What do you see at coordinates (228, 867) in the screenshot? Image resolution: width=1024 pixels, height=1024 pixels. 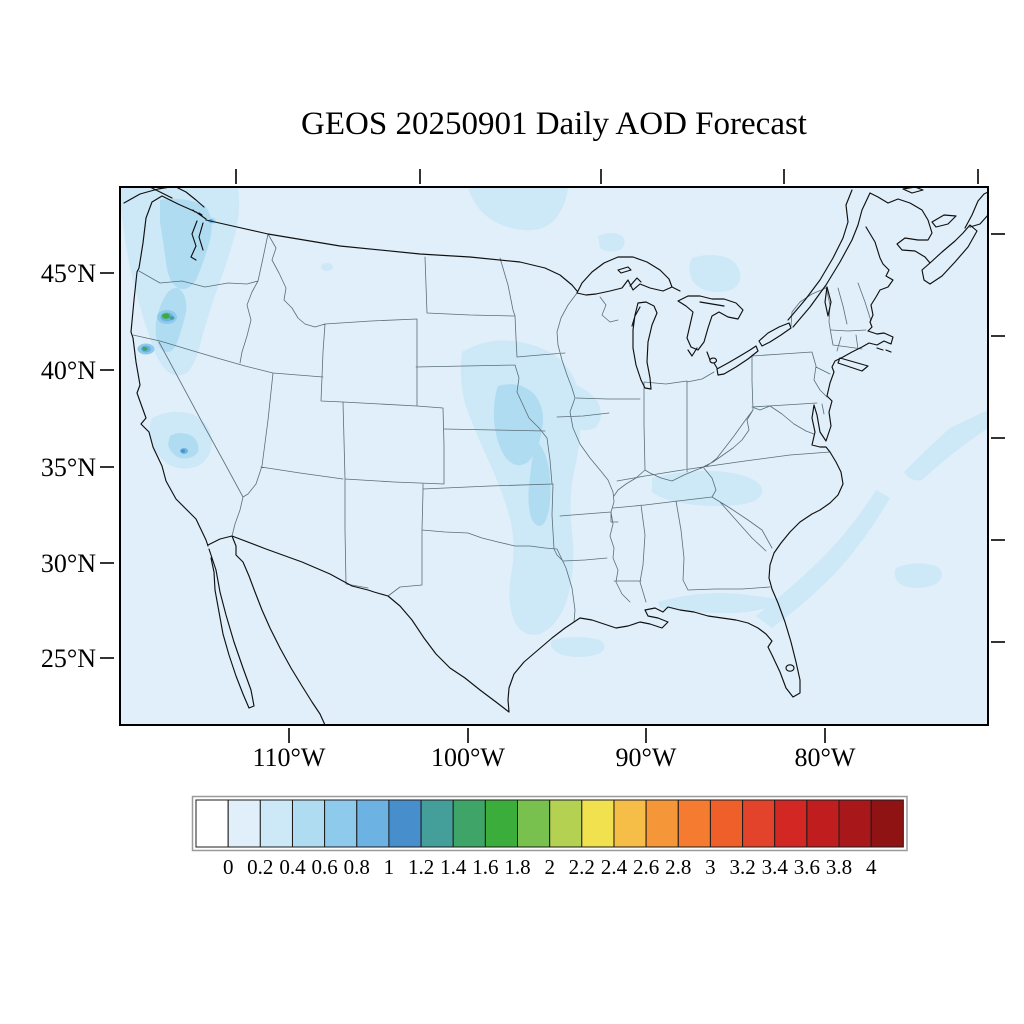 I see `colorbar-tick-label: 0` at bounding box center [228, 867].